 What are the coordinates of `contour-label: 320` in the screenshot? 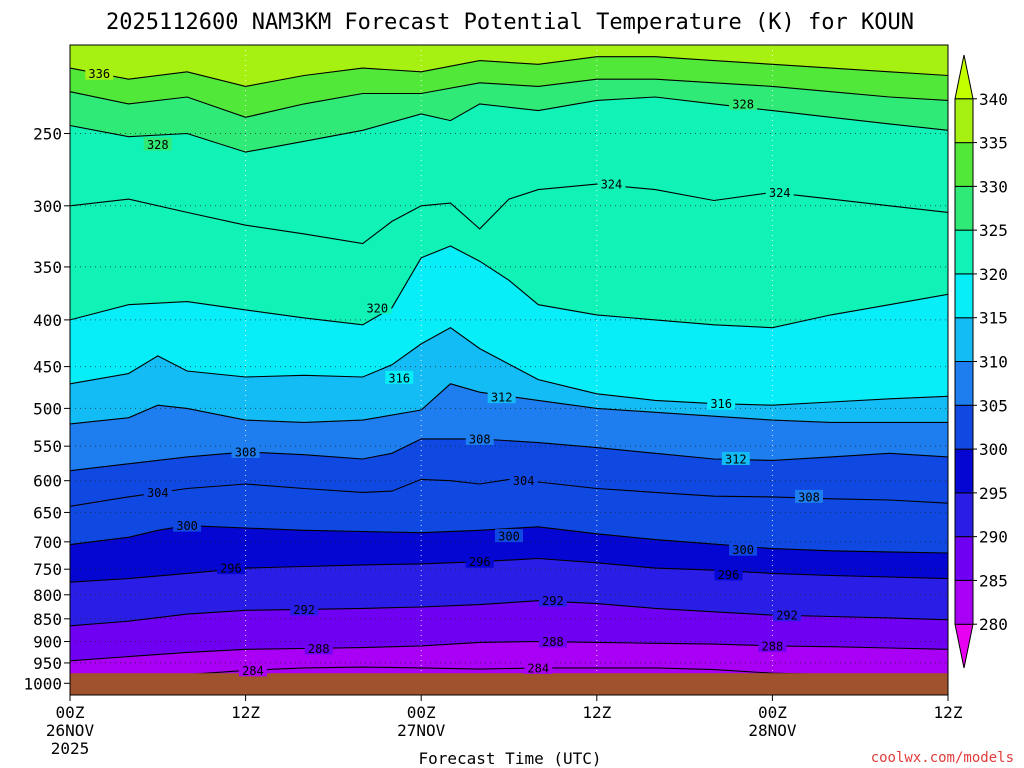 It's located at (377, 308).